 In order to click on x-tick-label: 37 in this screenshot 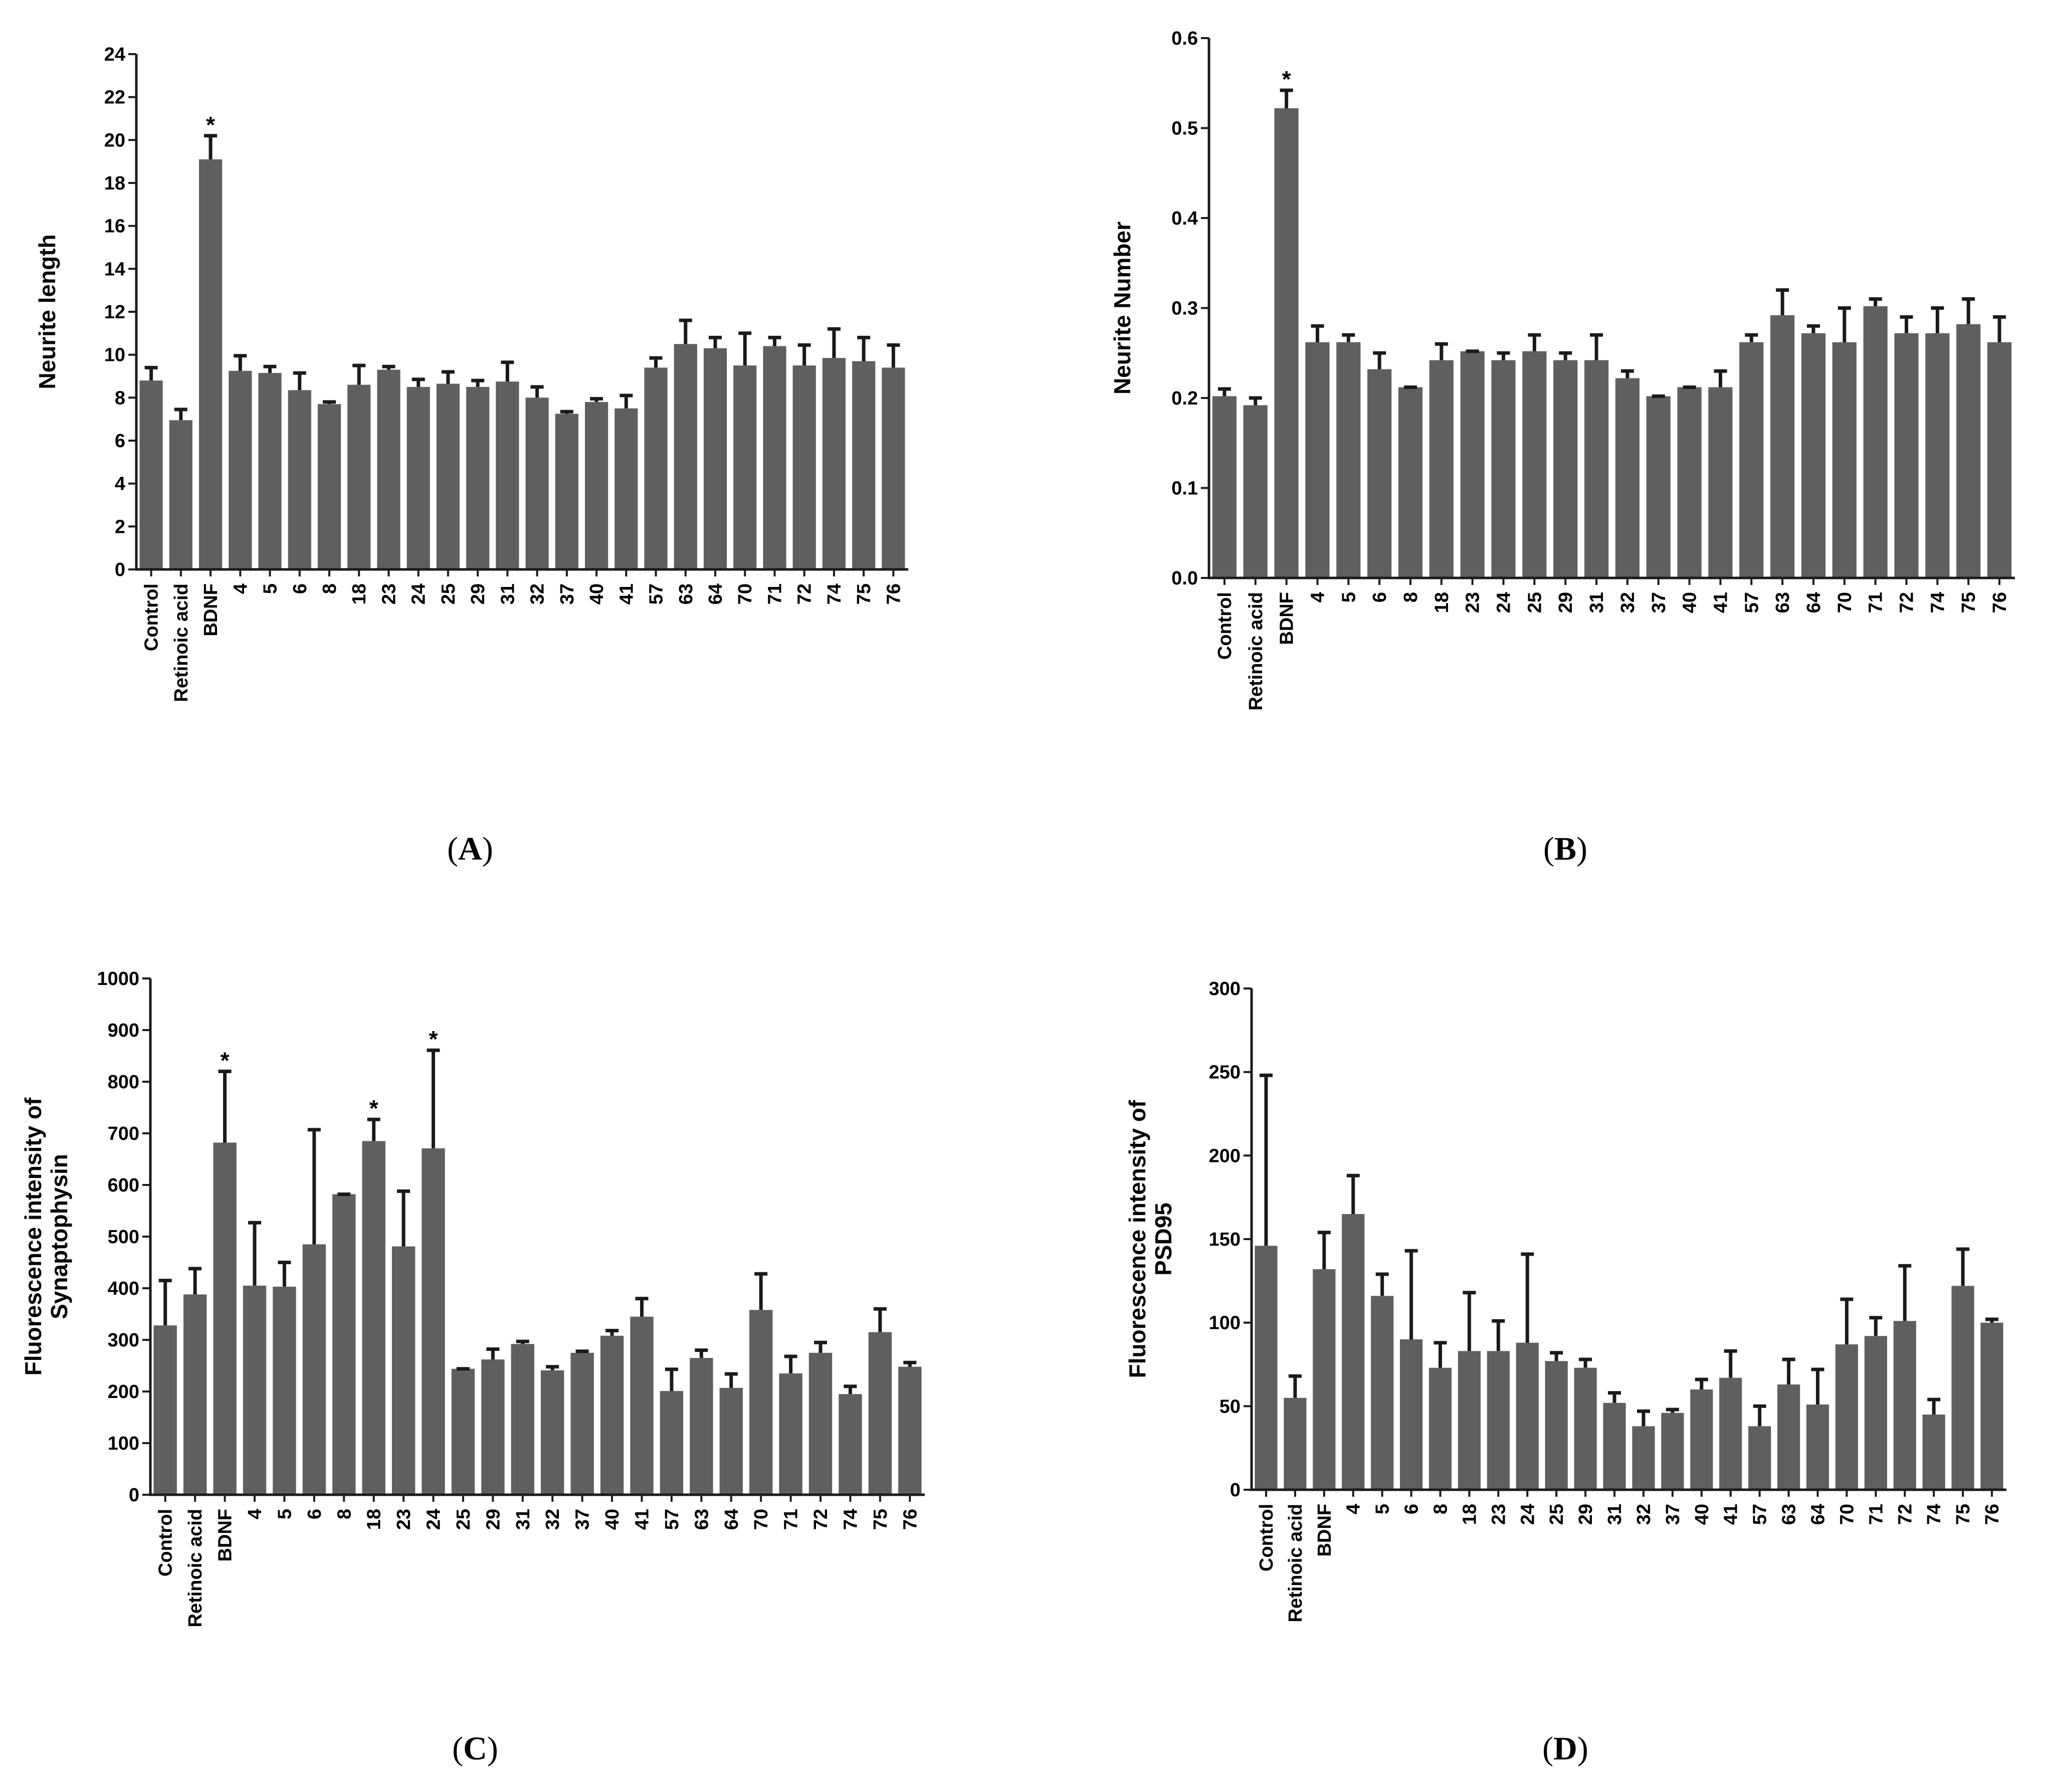, I will do `click(582, 1519)`.